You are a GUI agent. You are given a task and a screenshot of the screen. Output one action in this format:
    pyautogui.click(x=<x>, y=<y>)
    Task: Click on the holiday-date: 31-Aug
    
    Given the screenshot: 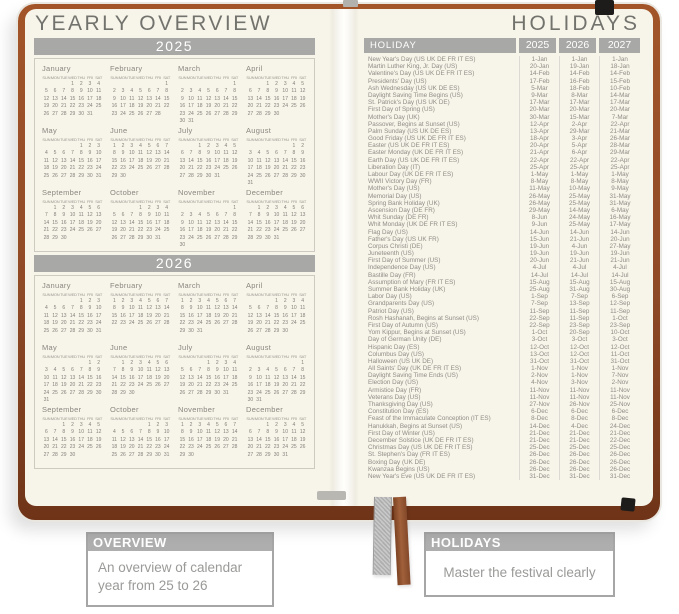 What is the action you would take?
    pyautogui.click(x=579, y=290)
    